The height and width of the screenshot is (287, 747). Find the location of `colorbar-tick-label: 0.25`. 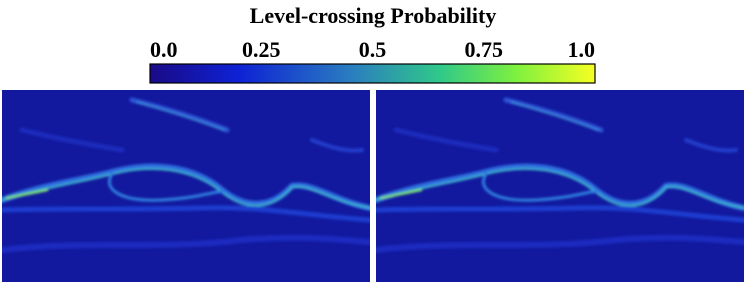

colorbar-tick-label: 0.25 is located at coordinates (261, 49).